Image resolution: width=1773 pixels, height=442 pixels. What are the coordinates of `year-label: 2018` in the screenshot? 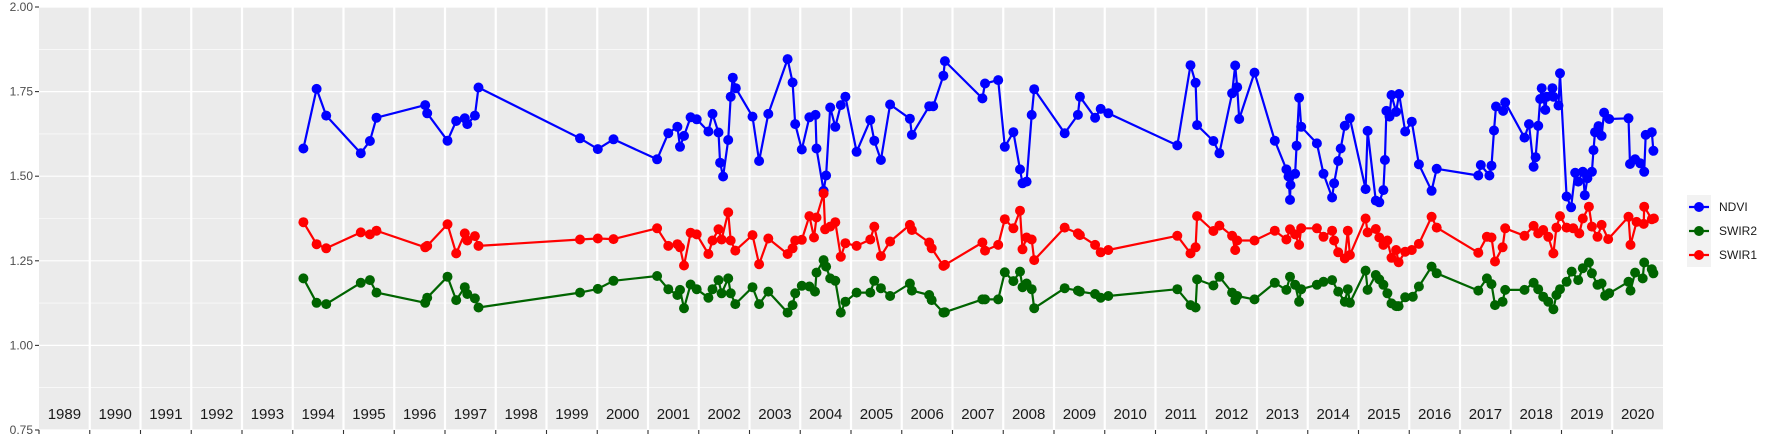 It's located at (1535, 414).